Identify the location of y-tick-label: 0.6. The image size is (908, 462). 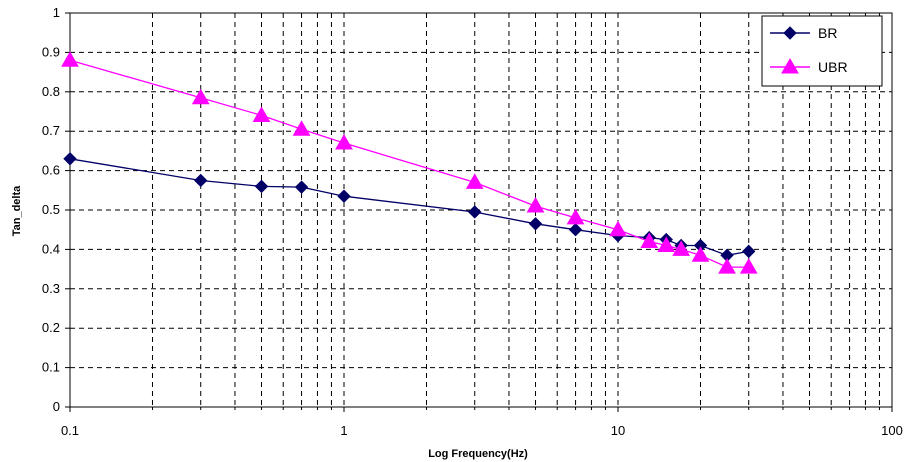
(51, 170).